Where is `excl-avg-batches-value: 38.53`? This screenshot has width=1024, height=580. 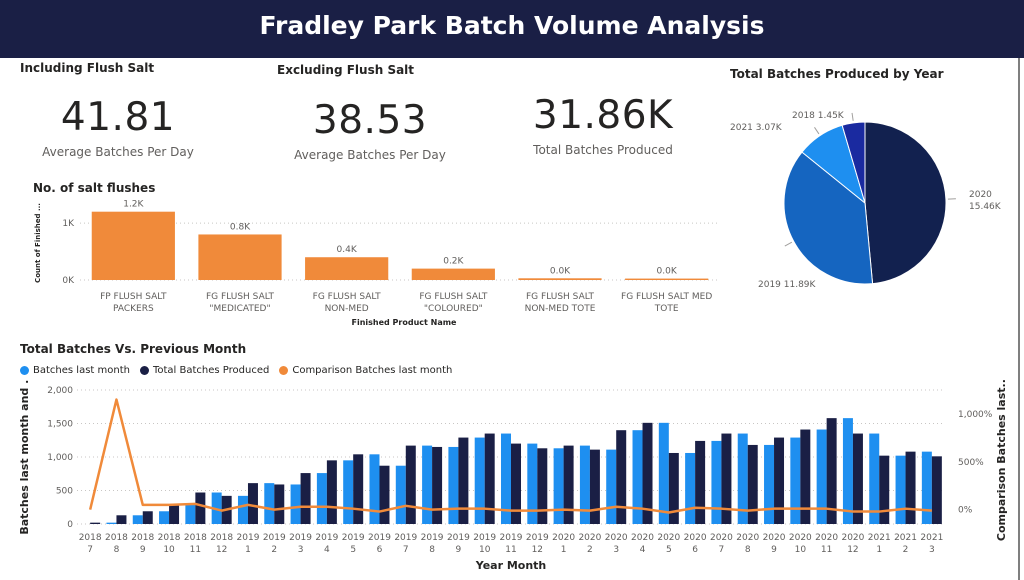 excl-avg-batches-value: 38.53 is located at coordinates (370, 120).